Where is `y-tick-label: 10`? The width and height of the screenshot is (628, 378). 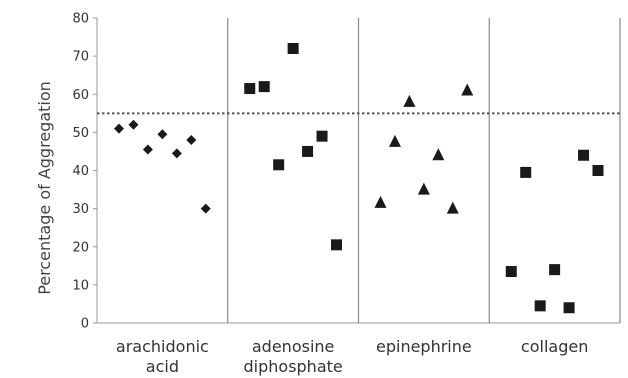
y-tick-label: 10 is located at coordinates (80, 285).